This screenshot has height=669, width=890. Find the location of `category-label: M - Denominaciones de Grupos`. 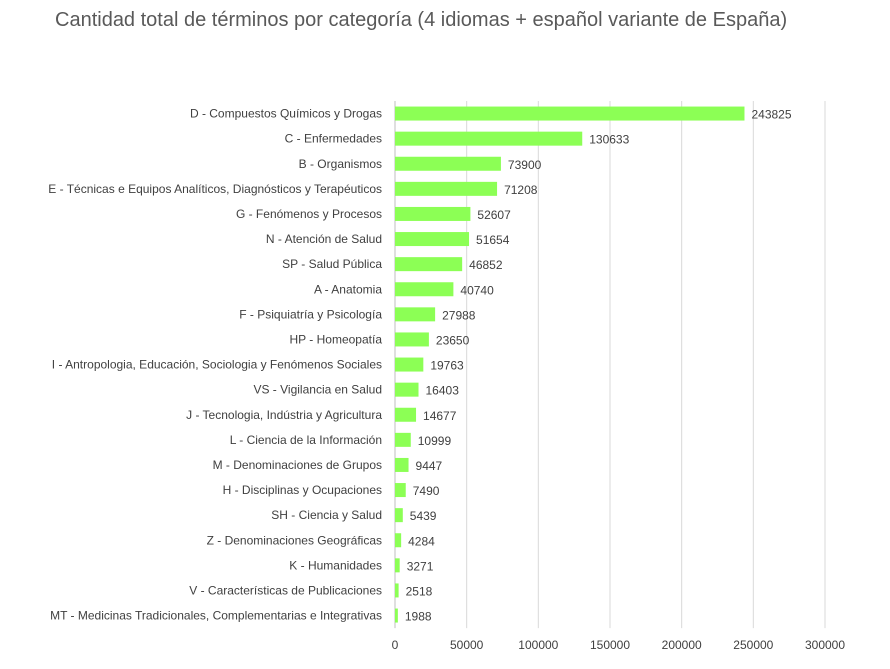

category-label: M - Denominaciones de Grupos is located at coordinates (297, 465).